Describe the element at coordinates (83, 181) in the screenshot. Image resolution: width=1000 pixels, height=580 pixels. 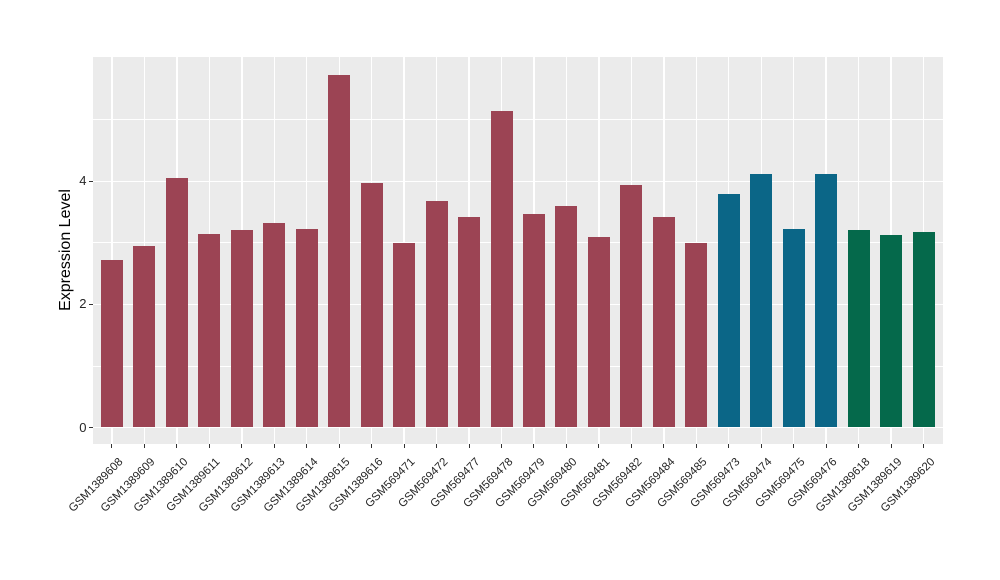
I see `y-tick-label: 4` at that location.